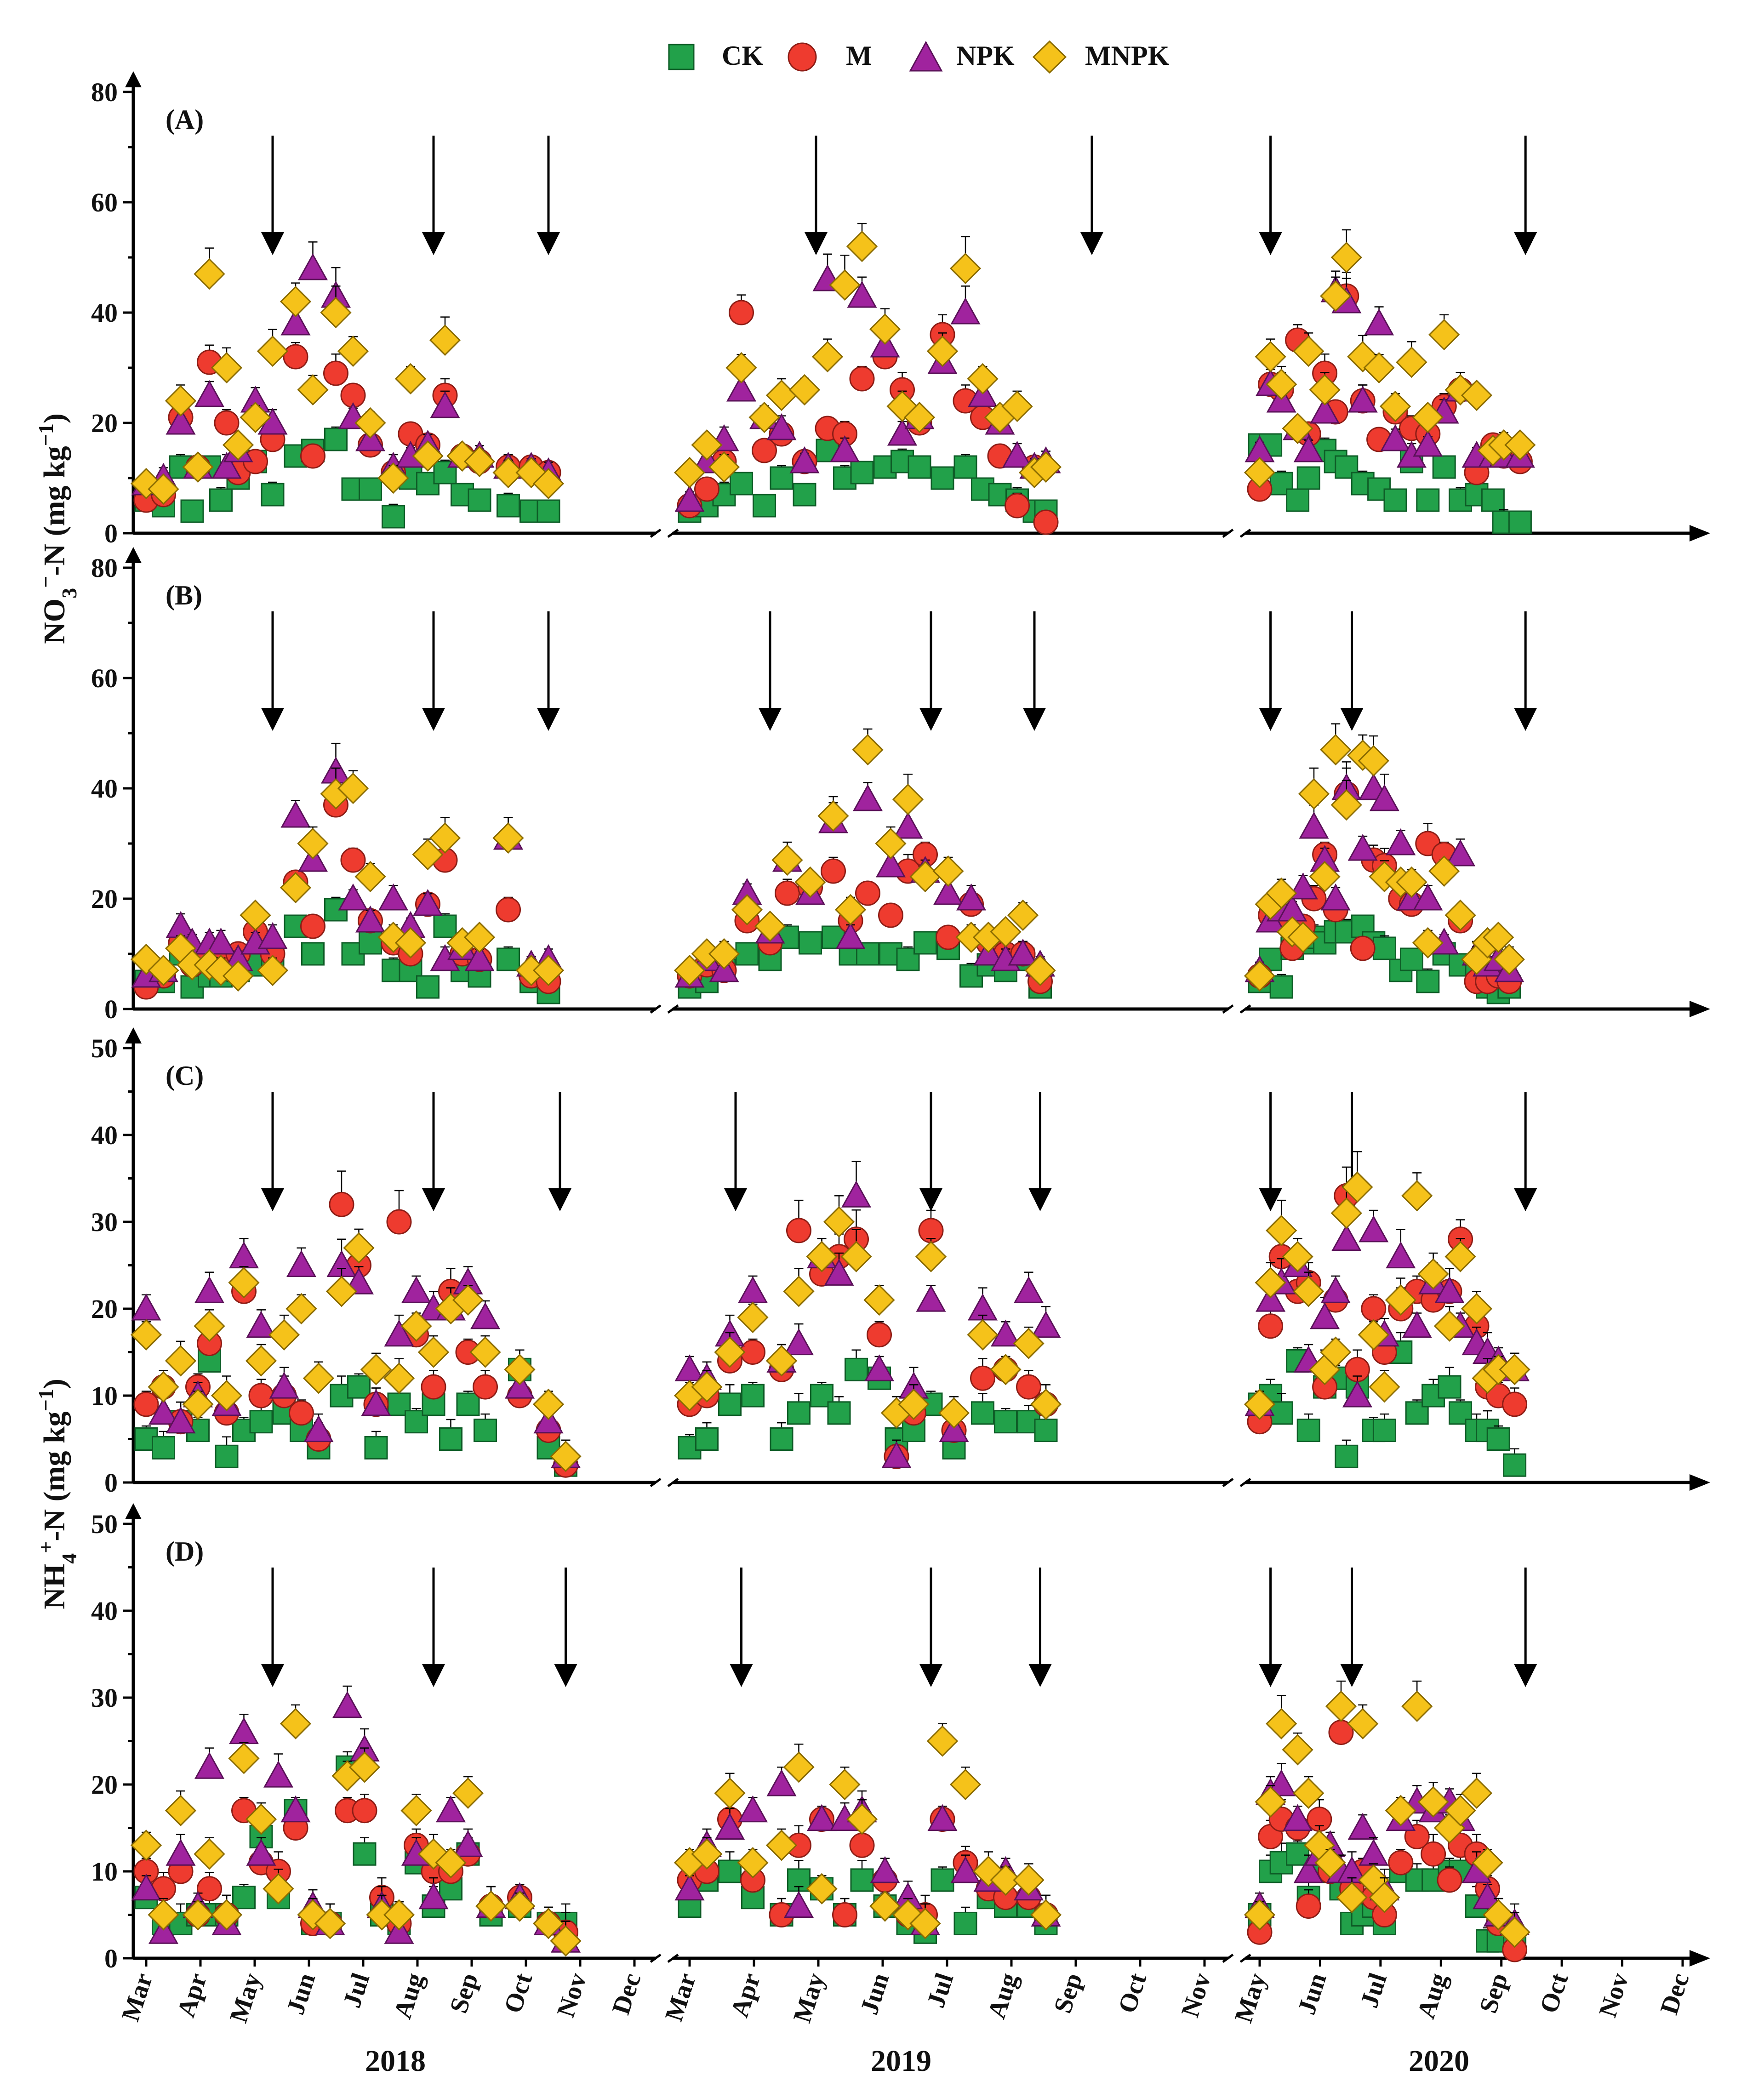  What do you see at coordinates (105, 1048) in the screenshot?
I see `y-tick-label: 50` at bounding box center [105, 1048].